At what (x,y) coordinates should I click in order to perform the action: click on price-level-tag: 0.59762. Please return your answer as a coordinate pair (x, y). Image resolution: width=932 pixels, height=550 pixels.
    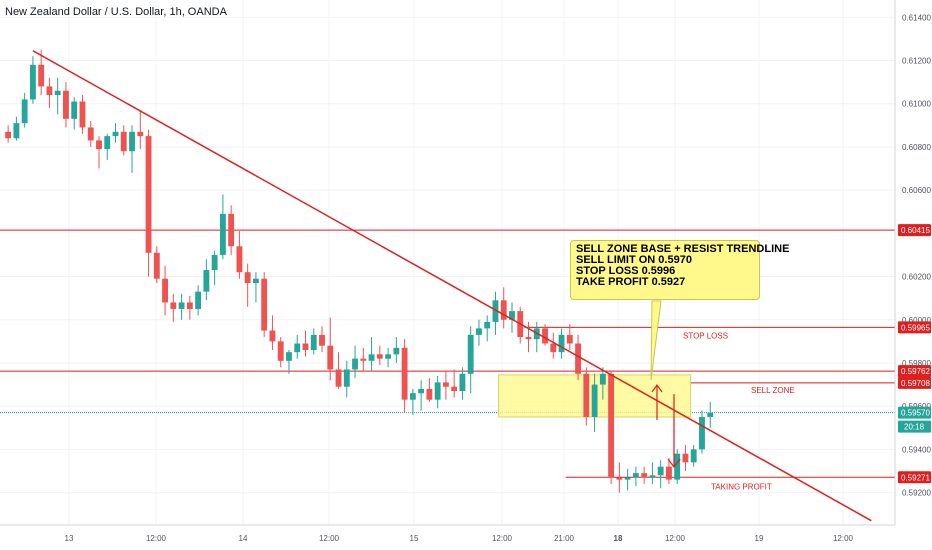
    Looking at the image, I should click on (915, 371).